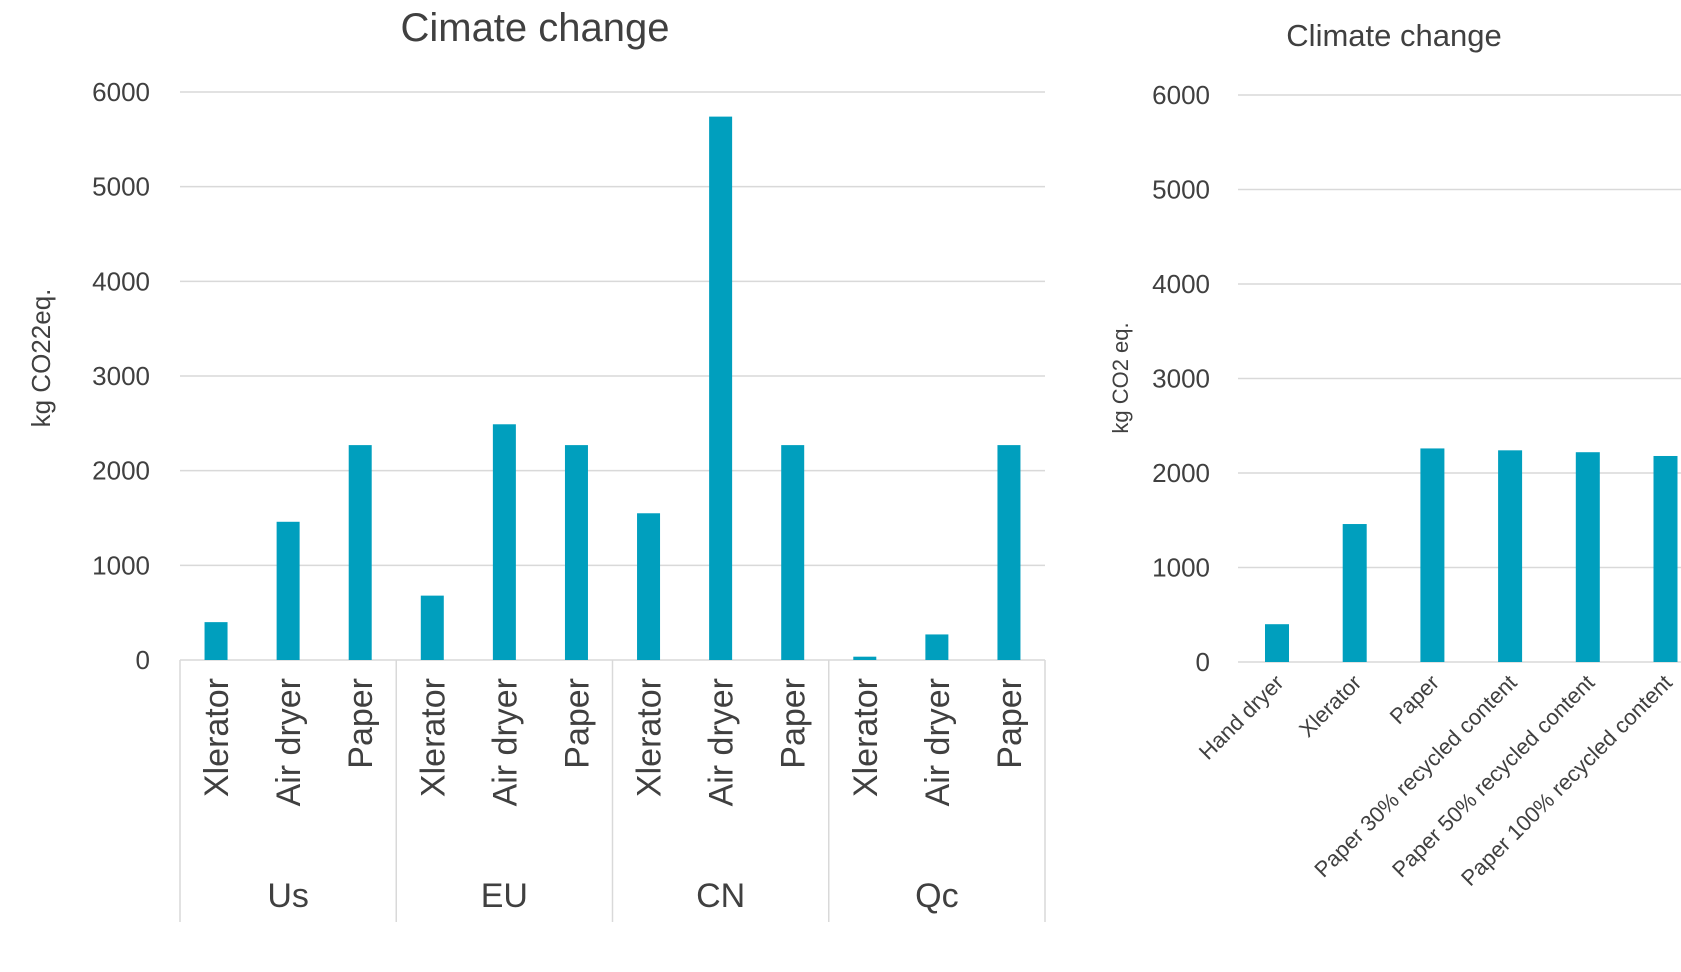 This screenshot has height=972, width=1681. What do you see at coordinates (41, 358) in the screenshot?
I see `left-y-axis-label: kg CO22eq.` at bounding box center [41, 358].